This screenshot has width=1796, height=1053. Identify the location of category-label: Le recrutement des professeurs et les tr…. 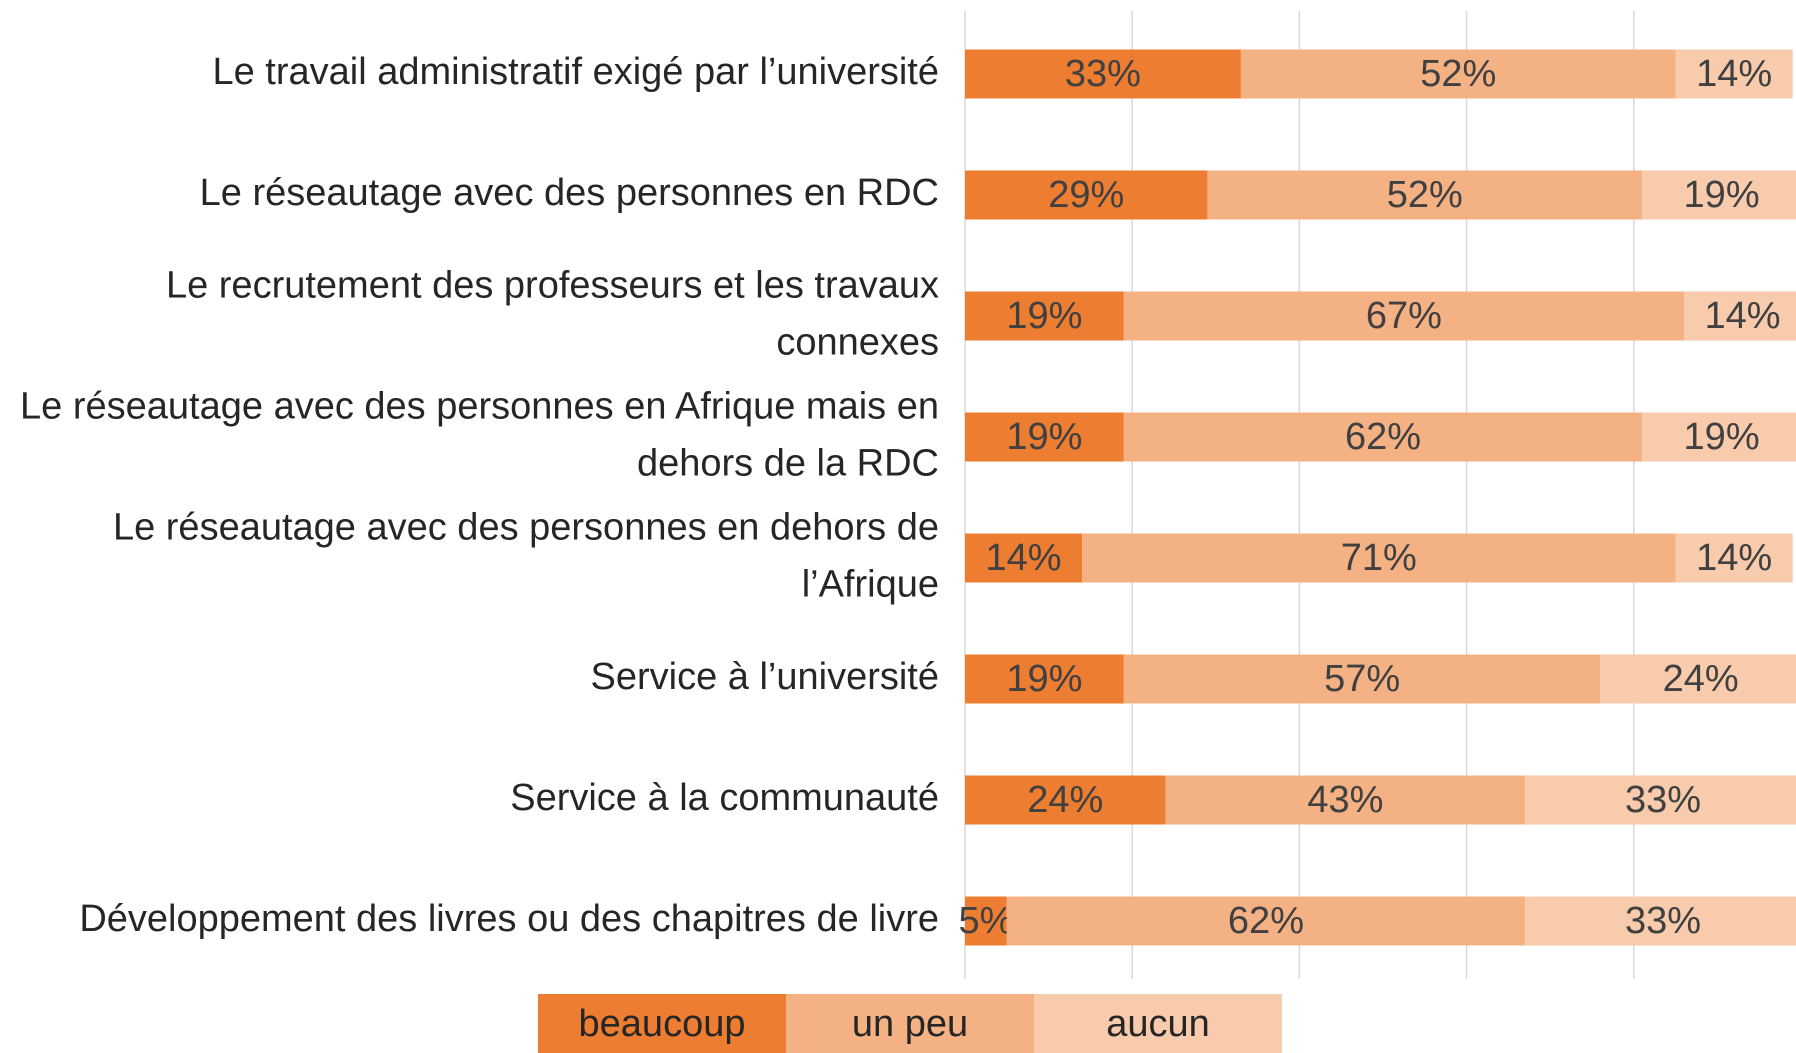
(552, 314).